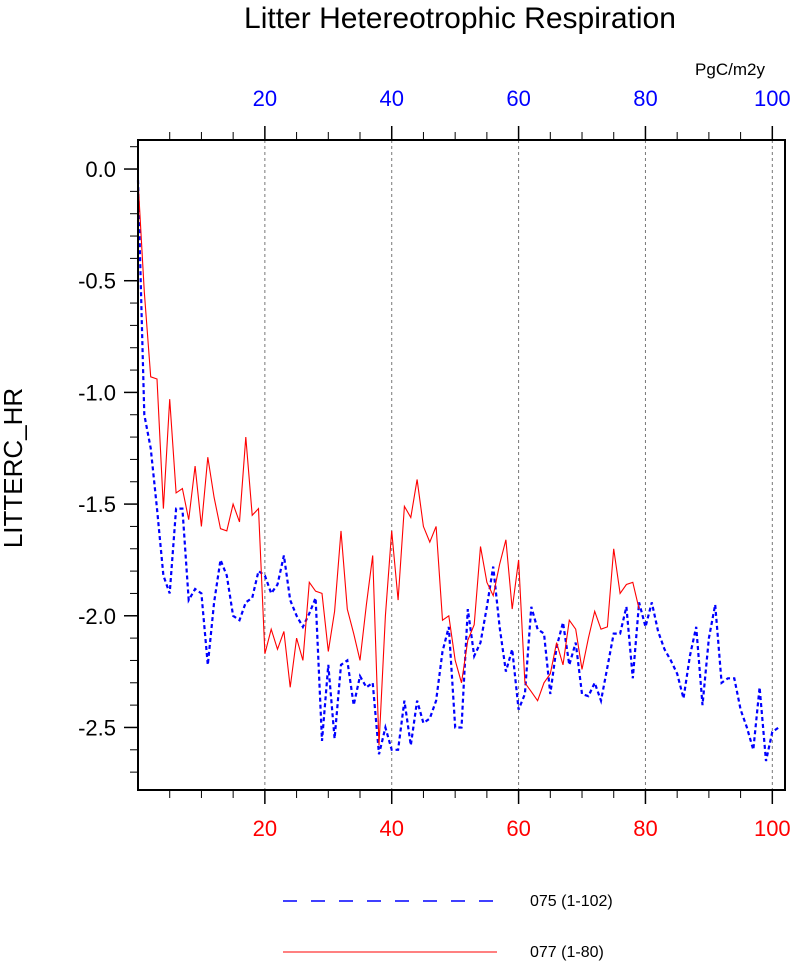  What do you see at coordinates (772, 98) in the screenshot?
I see `top-x-tick-label: 100` at bounding box center [772, 98].